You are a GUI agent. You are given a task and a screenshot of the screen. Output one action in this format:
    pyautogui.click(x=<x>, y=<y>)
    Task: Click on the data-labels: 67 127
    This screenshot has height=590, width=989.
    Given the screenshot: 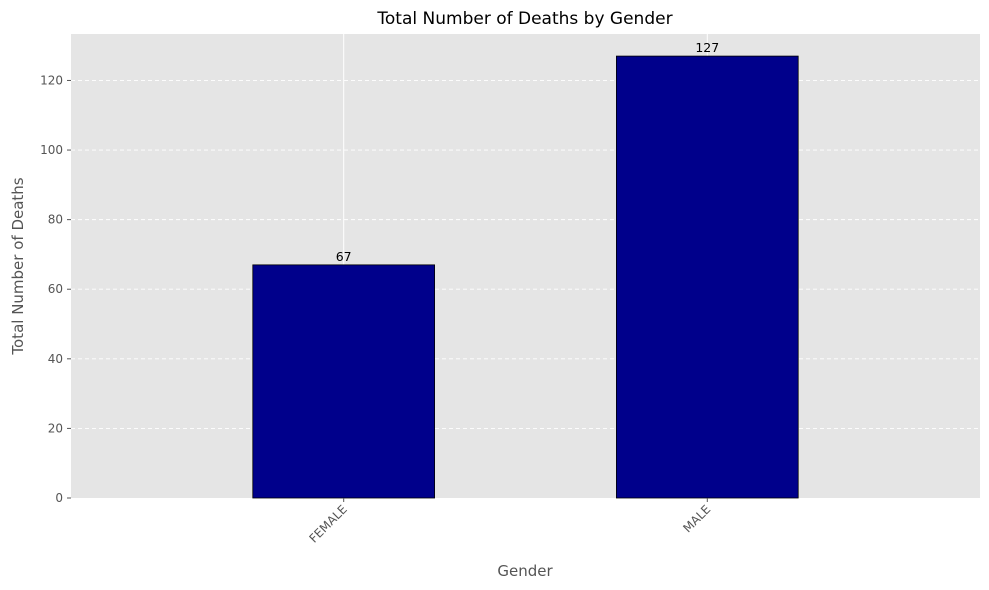 What is the action you would take?
    pyautogui.click(x=527, y=152)
    